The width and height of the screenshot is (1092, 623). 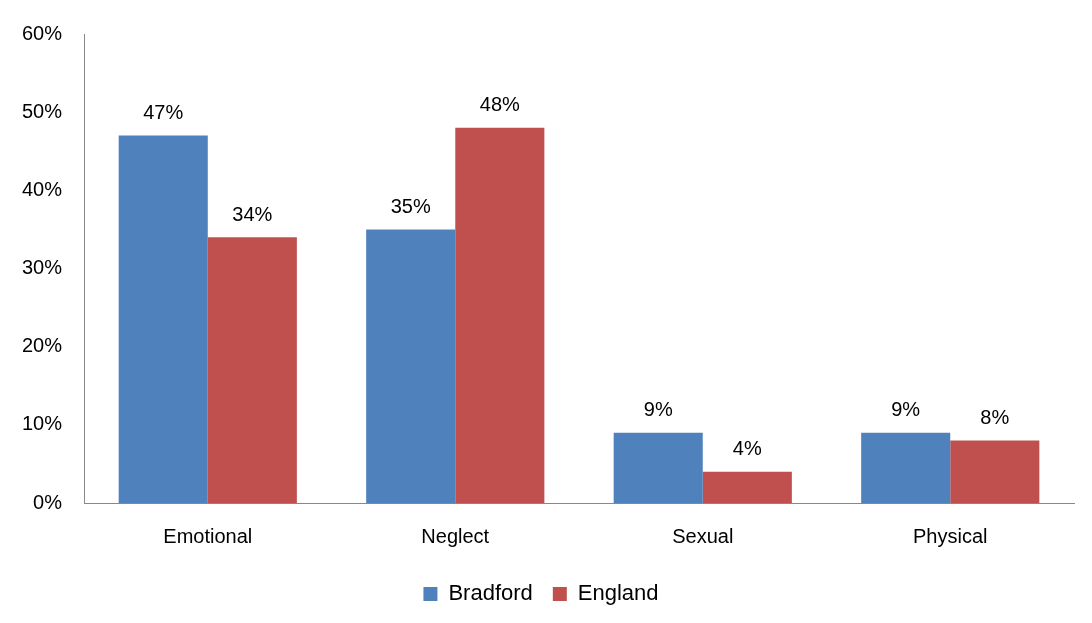 What do you see at coordinates (455, 535) in the screenshot?
I see `x-tick-label: Neglect` at bounding box center [455, 535].